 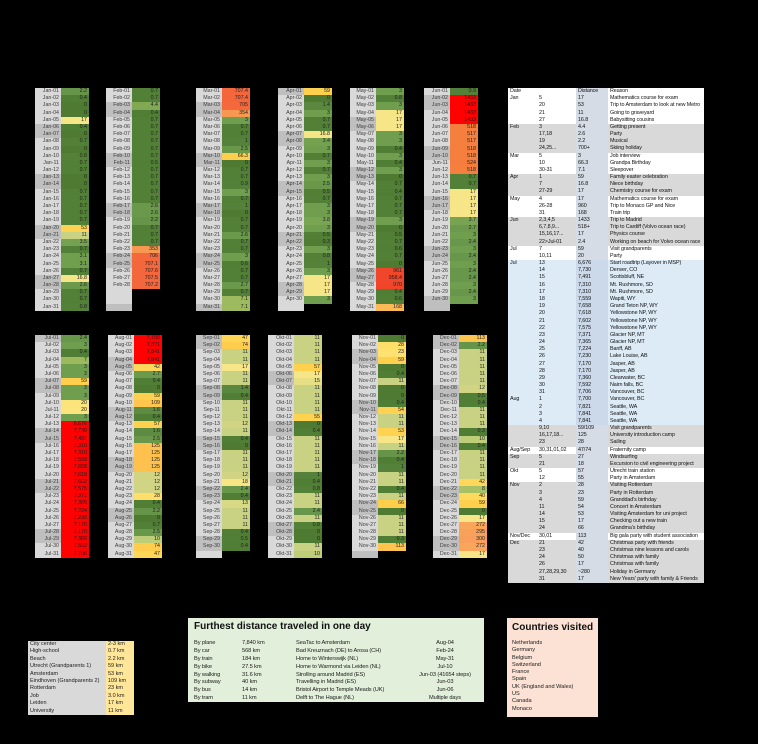 What do you see at coordinates (209, 286) in the screenshot?
I see `date-cell: Mar-28` at bounding box center [209, 286].